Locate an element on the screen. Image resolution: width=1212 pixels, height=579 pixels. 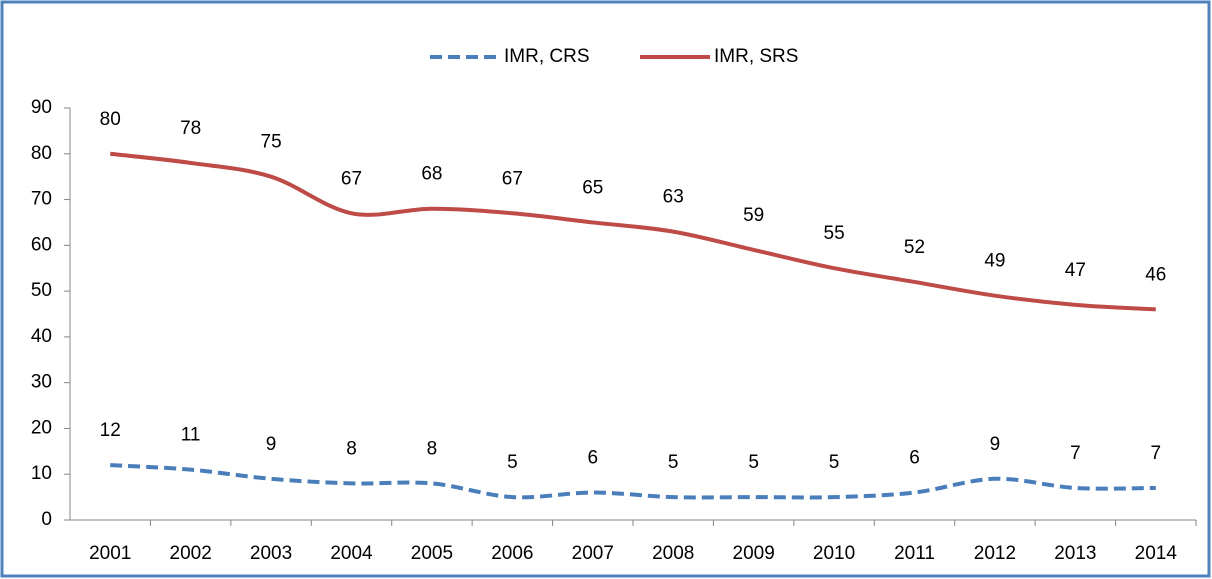
series-line is located at coordinates (633, 481).